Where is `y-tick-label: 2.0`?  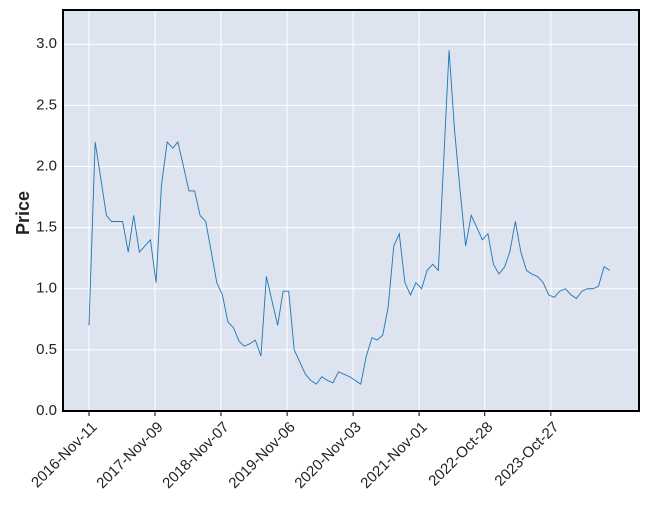 y-tick-label: 2.0 is located at coordinates (46, 165).